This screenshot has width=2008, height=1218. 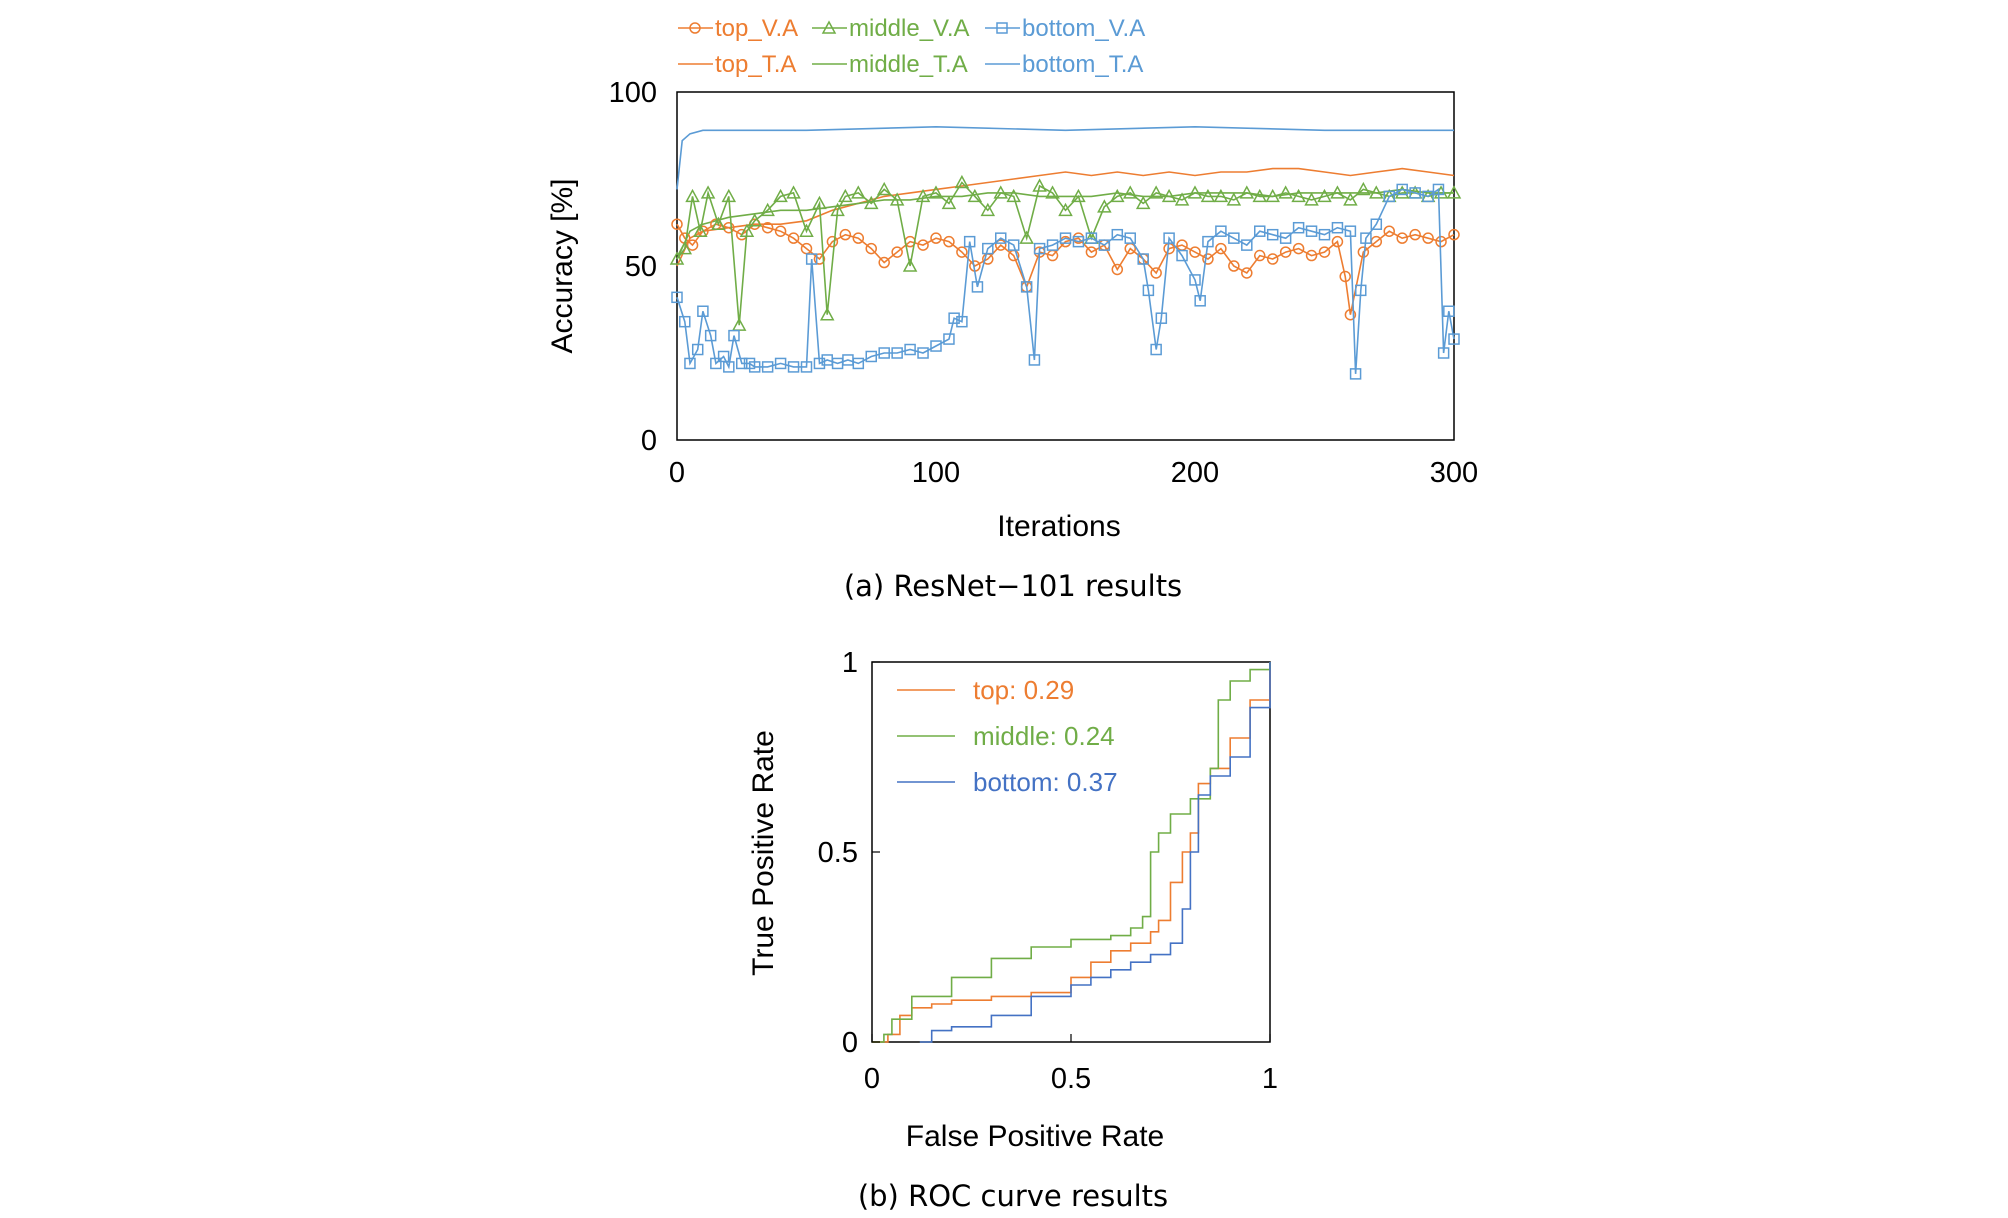 What do you see at coordinates (737, 64) in the screenshot?
I see `legend-item-top-t-a: top_T.A` at bounding box center [737, 64].